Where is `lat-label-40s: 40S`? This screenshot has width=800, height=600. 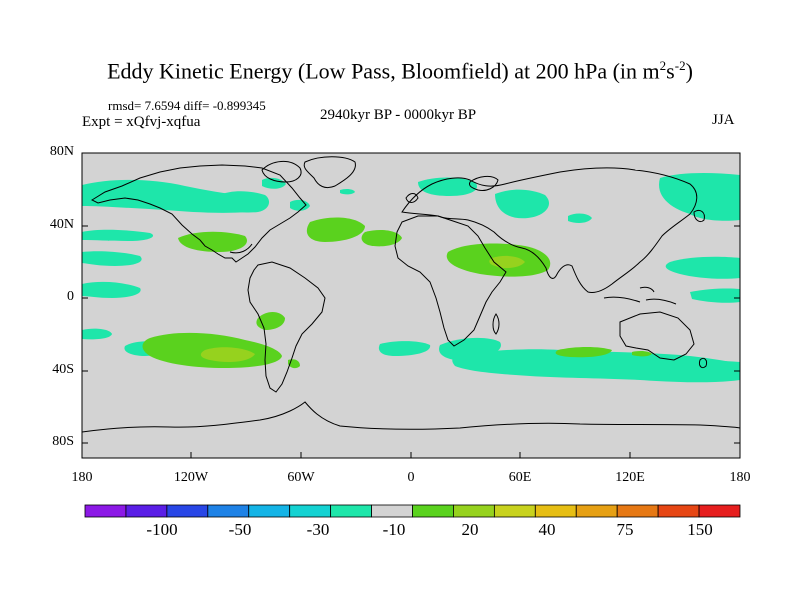 lat-label-40s: 40S is located at coordinates (63, 369).